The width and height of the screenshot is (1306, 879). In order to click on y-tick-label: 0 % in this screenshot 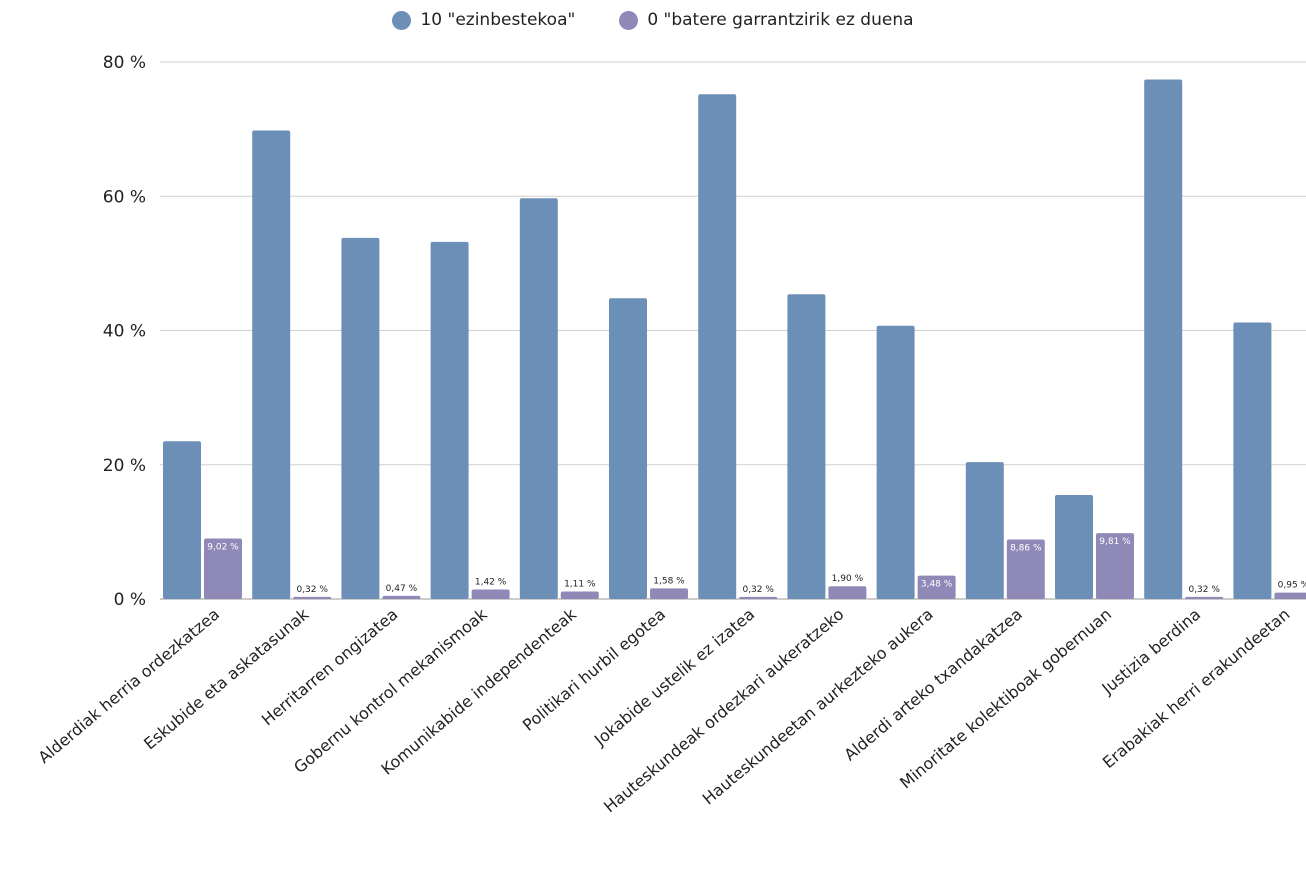, I will do `click(130, 600)`.